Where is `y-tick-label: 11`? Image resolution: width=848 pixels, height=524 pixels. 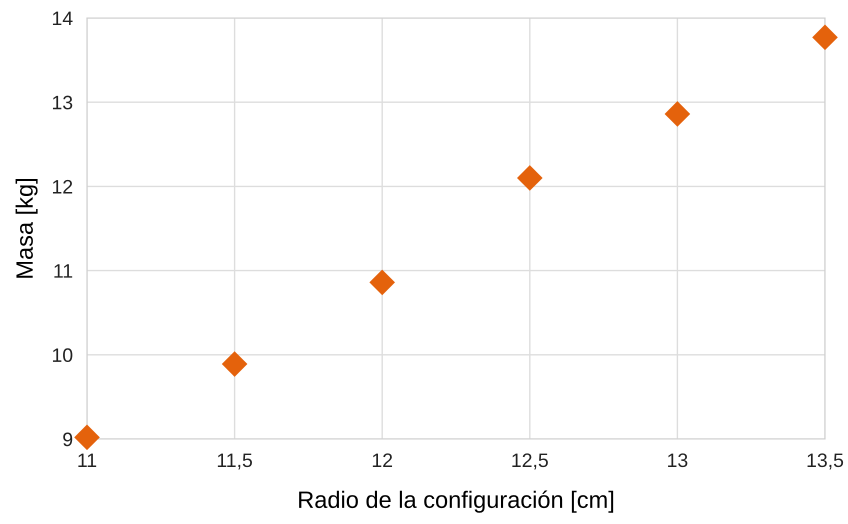 y-tick-label: 11 is located at coordinates (63, 271).